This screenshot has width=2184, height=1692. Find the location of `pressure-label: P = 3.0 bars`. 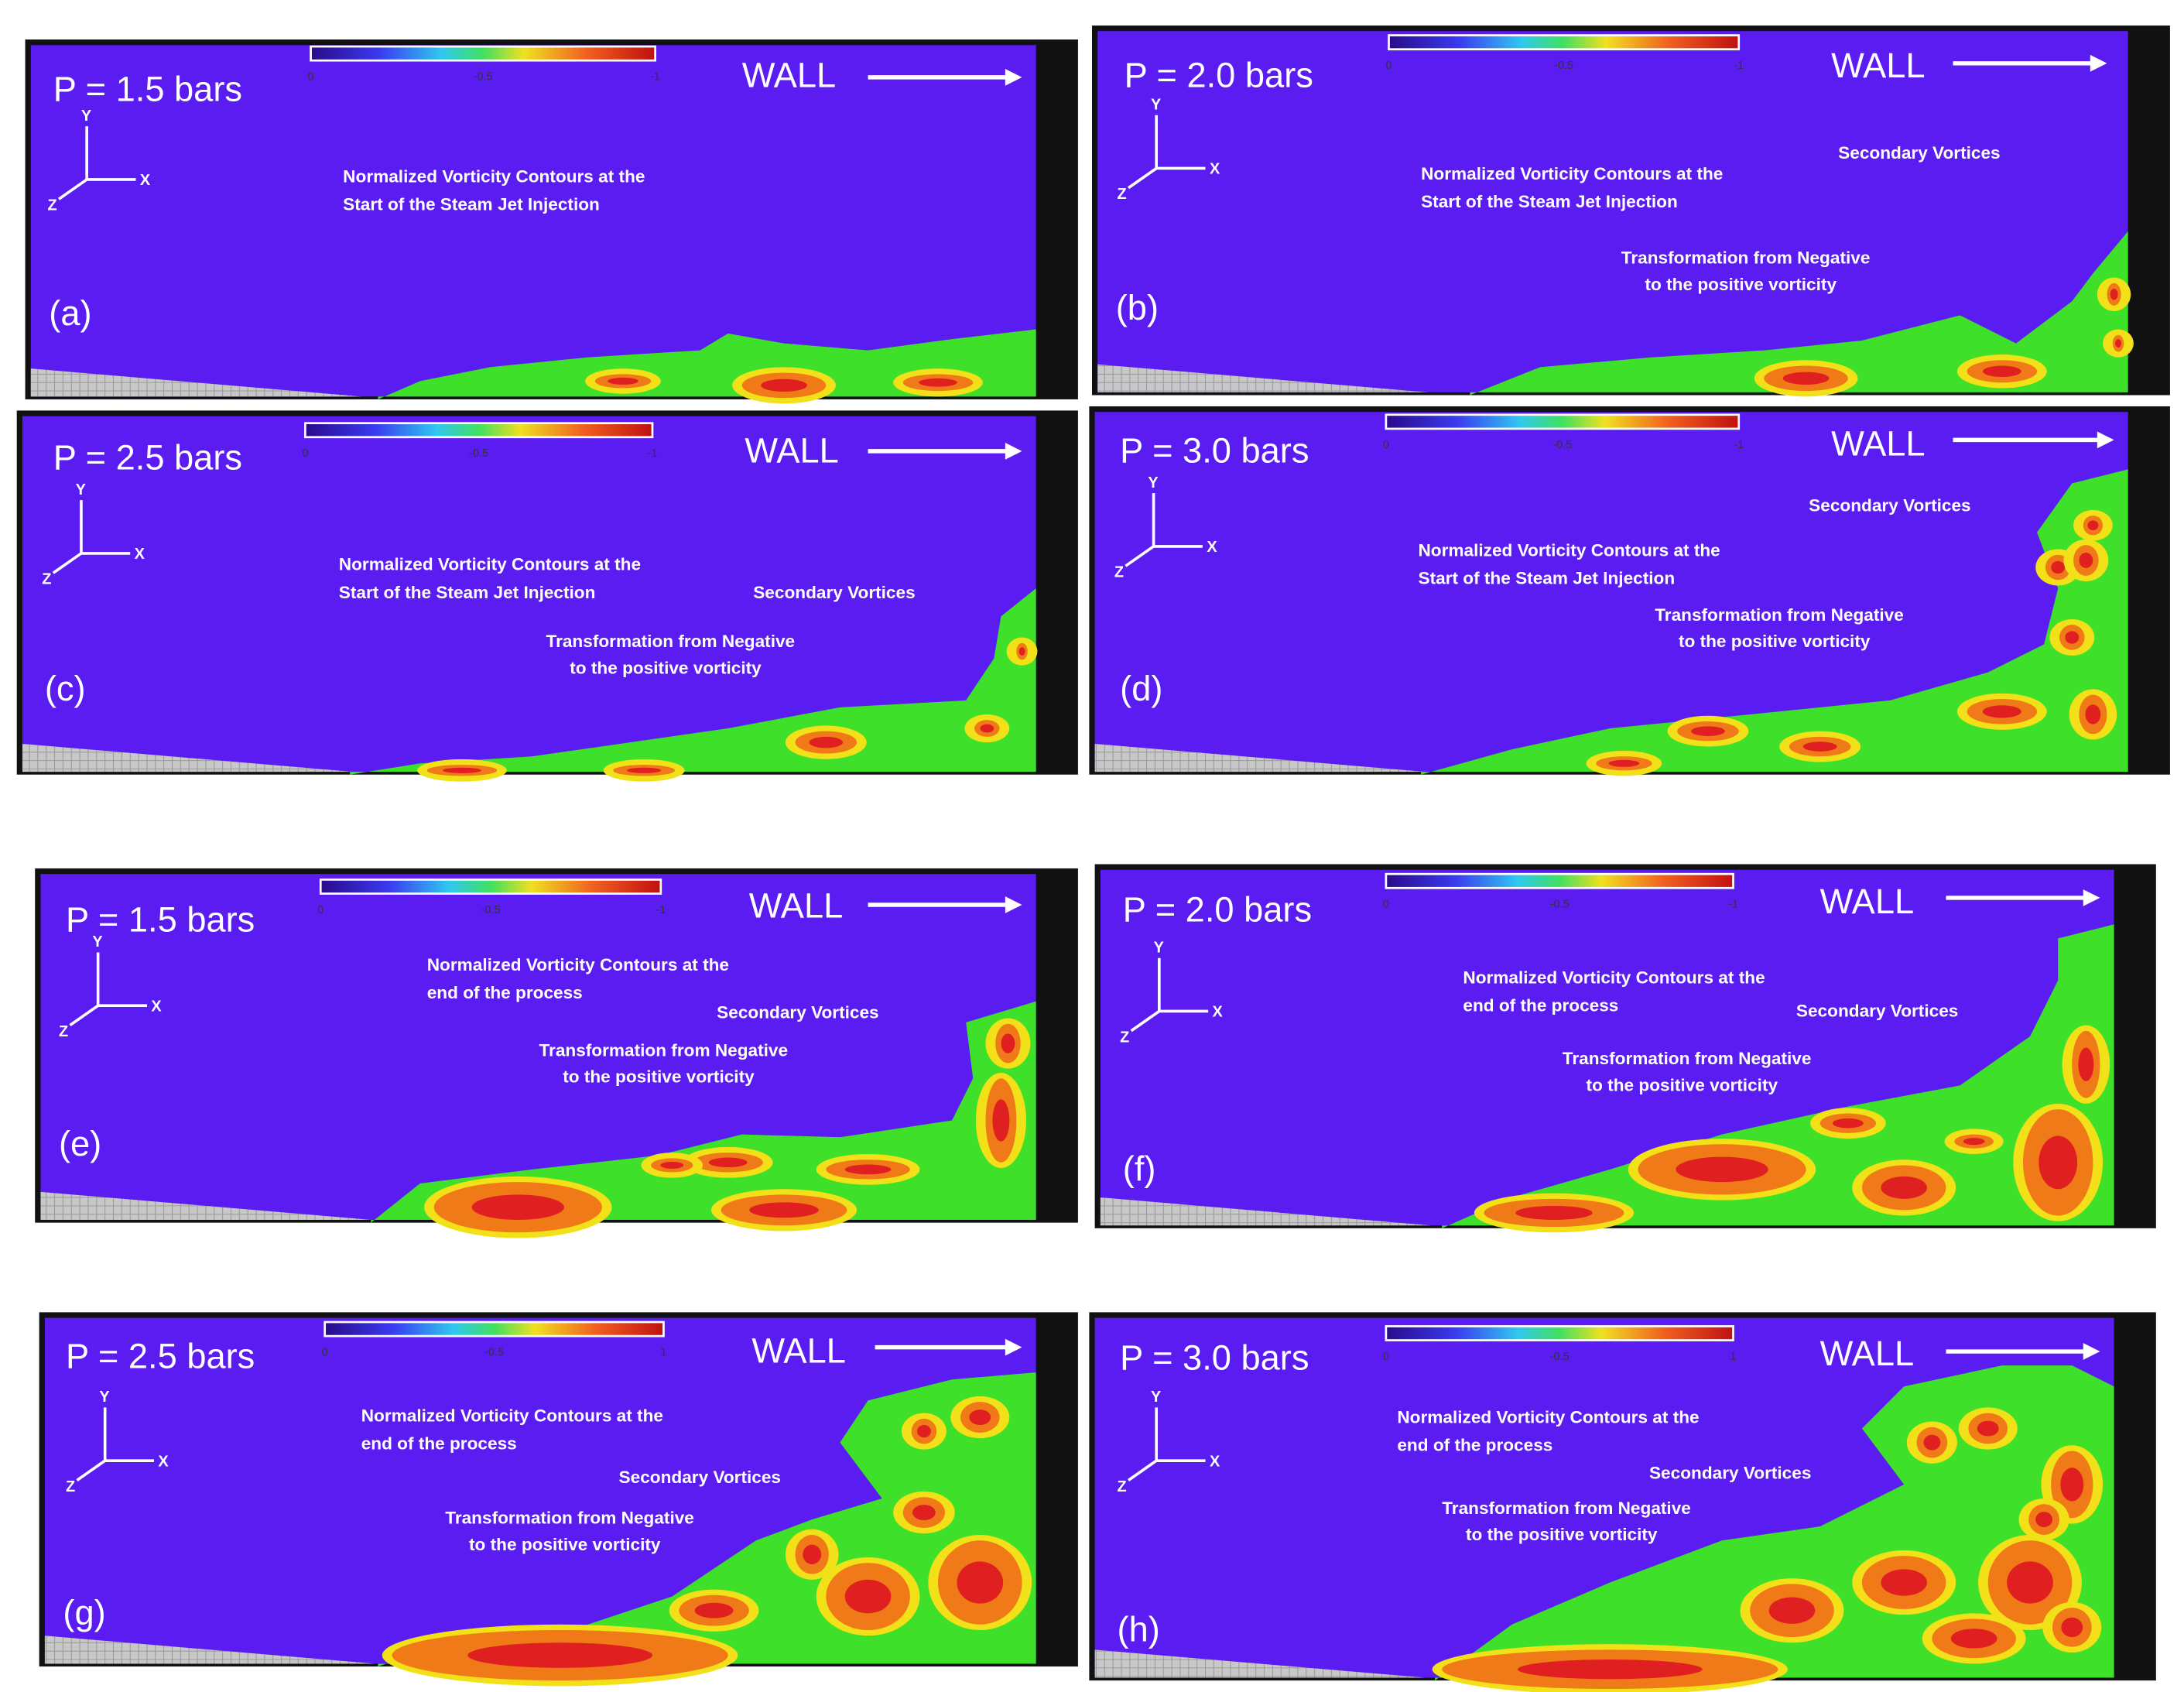

pressure-label: P = 3.0 bars is located at coordinates (1214, 450).